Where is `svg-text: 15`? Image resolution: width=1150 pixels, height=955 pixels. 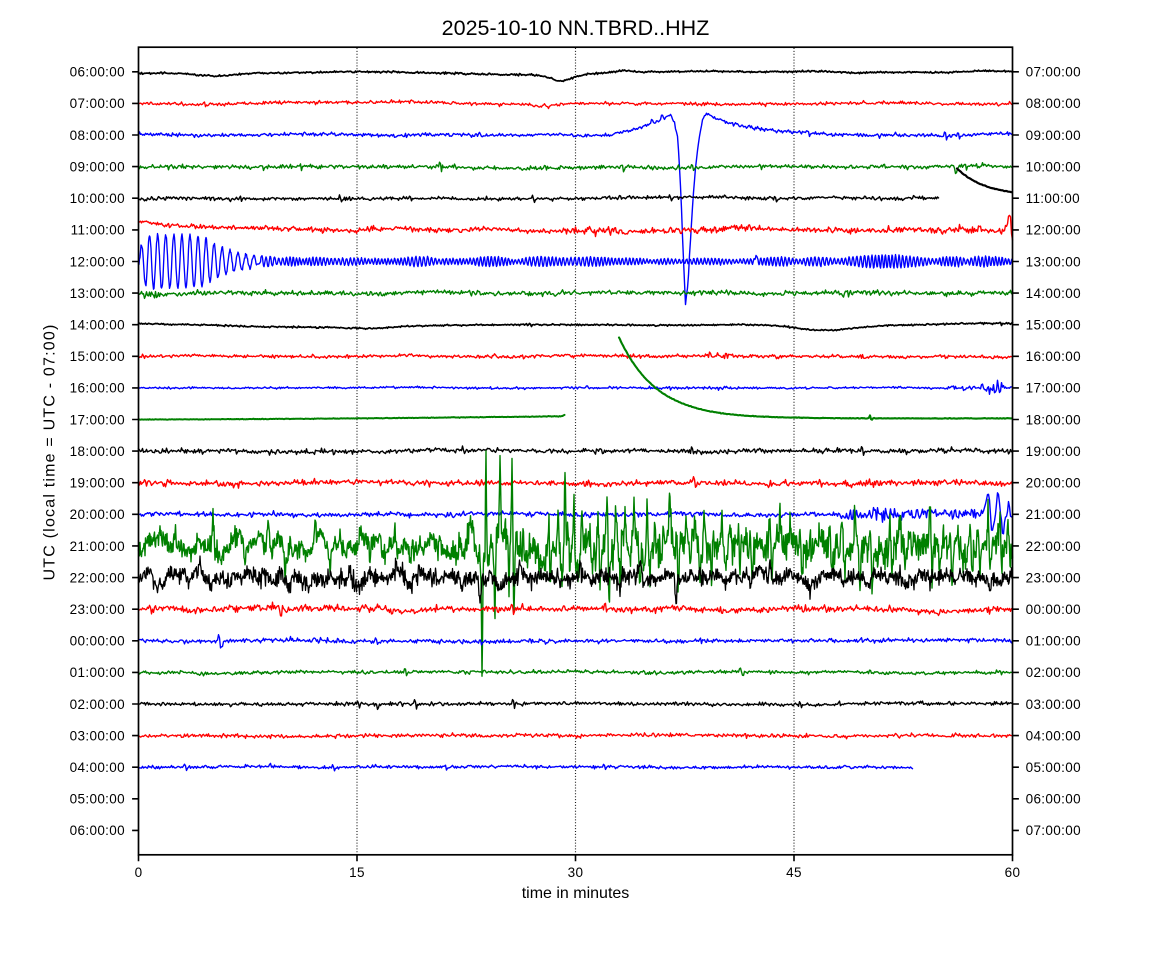 svg-text: 15 is located at coordinates (357, 872).